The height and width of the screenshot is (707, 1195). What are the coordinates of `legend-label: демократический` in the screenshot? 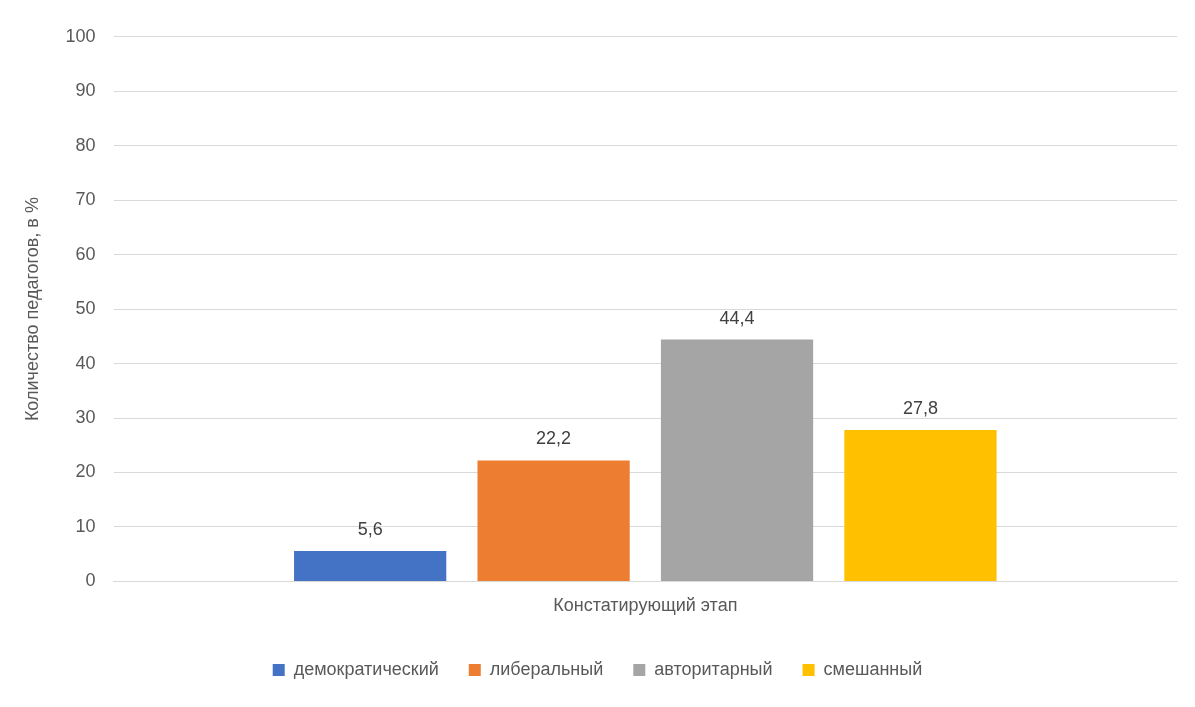 It's located at (366, 668).